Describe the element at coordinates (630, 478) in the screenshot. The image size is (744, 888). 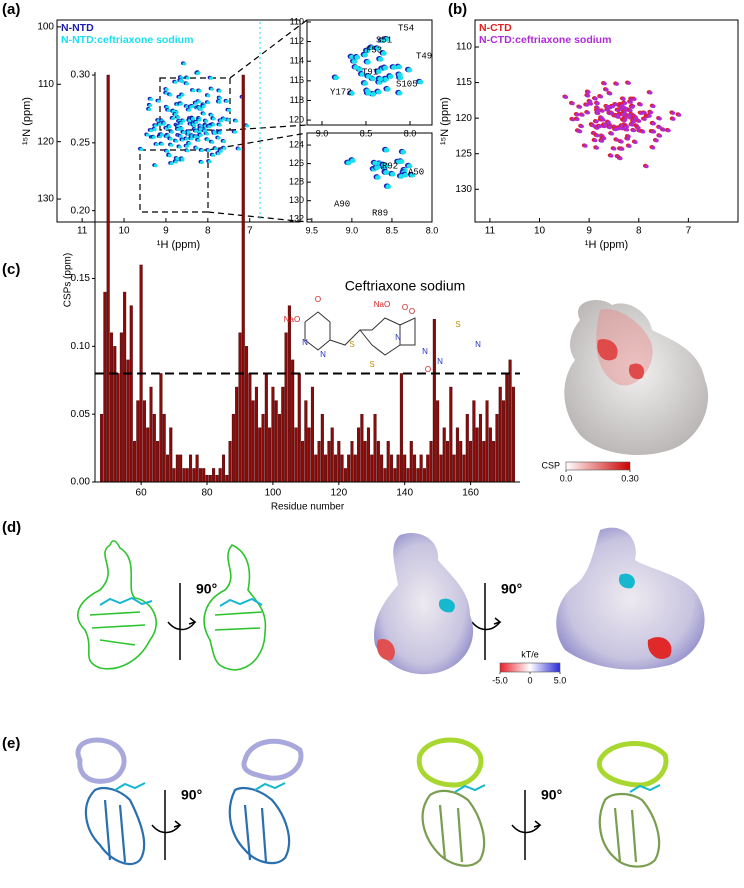
I see `colorbar-tick-label: 0.30` at that location.